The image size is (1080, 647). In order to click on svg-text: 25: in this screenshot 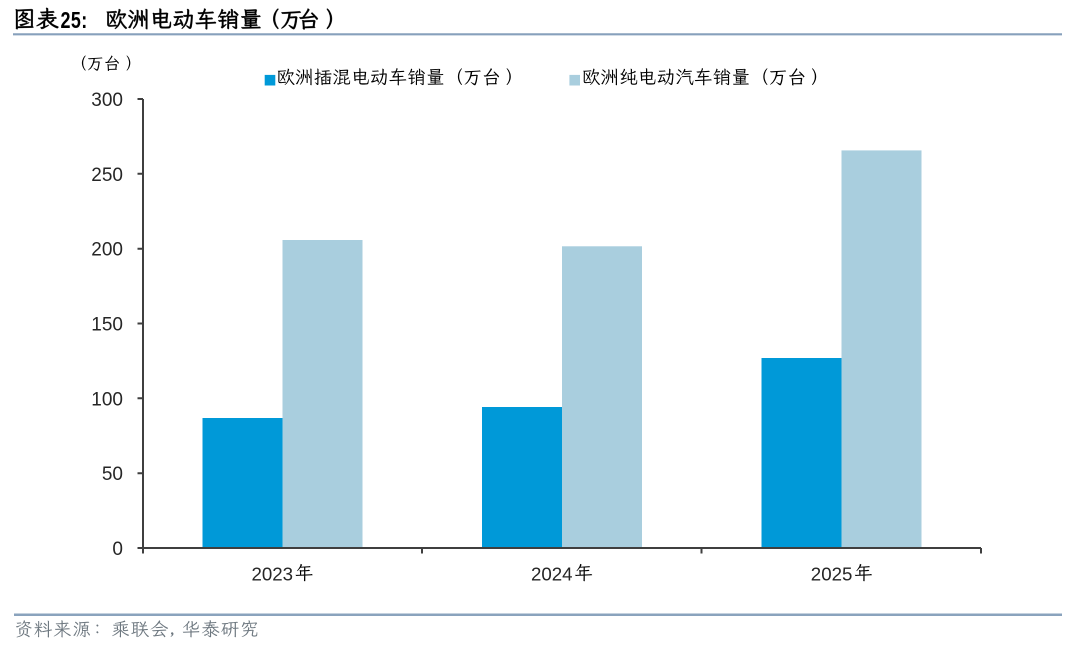, I will do `click(74, 21)`.